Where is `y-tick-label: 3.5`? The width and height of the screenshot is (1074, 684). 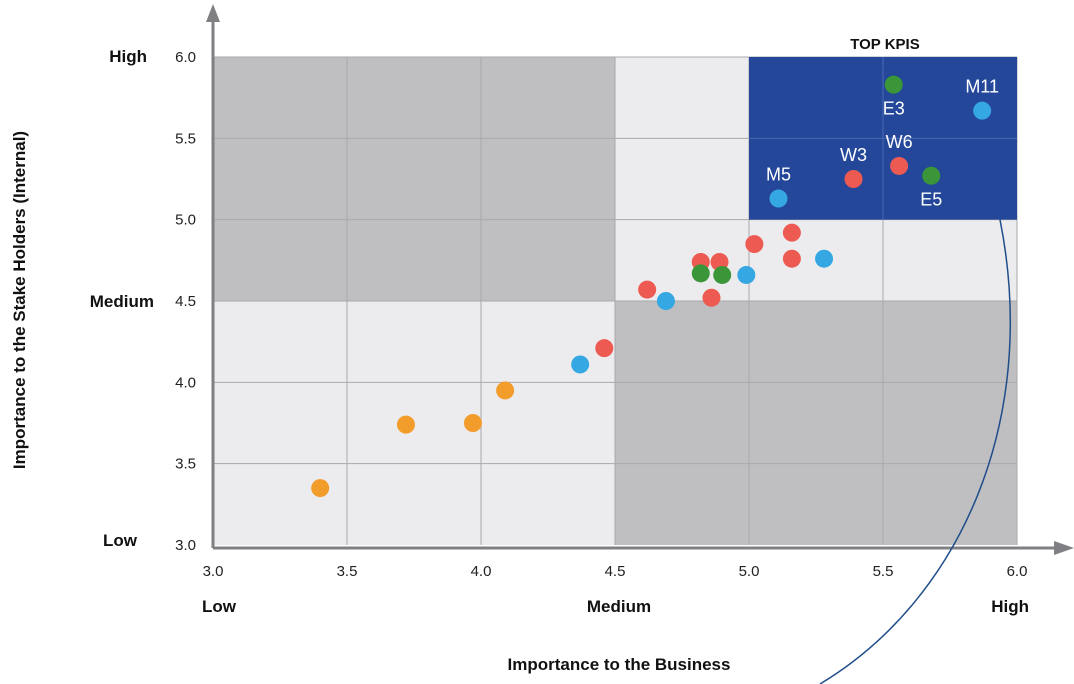 y-tick-label: 3.5 is located at coordinates (185, 464).